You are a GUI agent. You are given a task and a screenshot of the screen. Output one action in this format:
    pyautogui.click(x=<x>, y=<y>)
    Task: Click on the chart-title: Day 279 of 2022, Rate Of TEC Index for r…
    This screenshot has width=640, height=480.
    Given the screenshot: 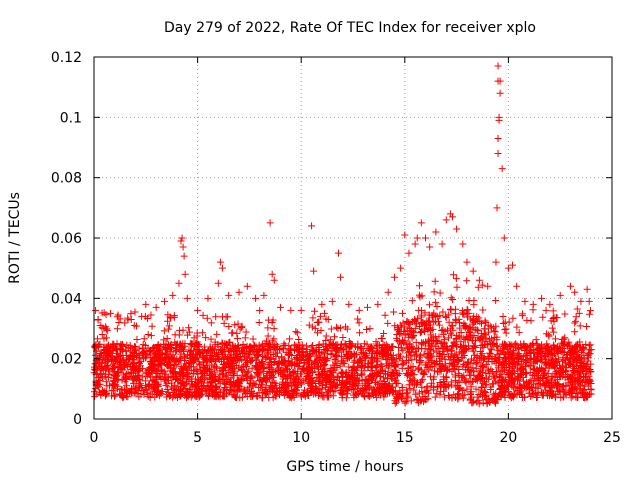 What is the action you would take?
    pyautogui.click(x=350, y=28)
    